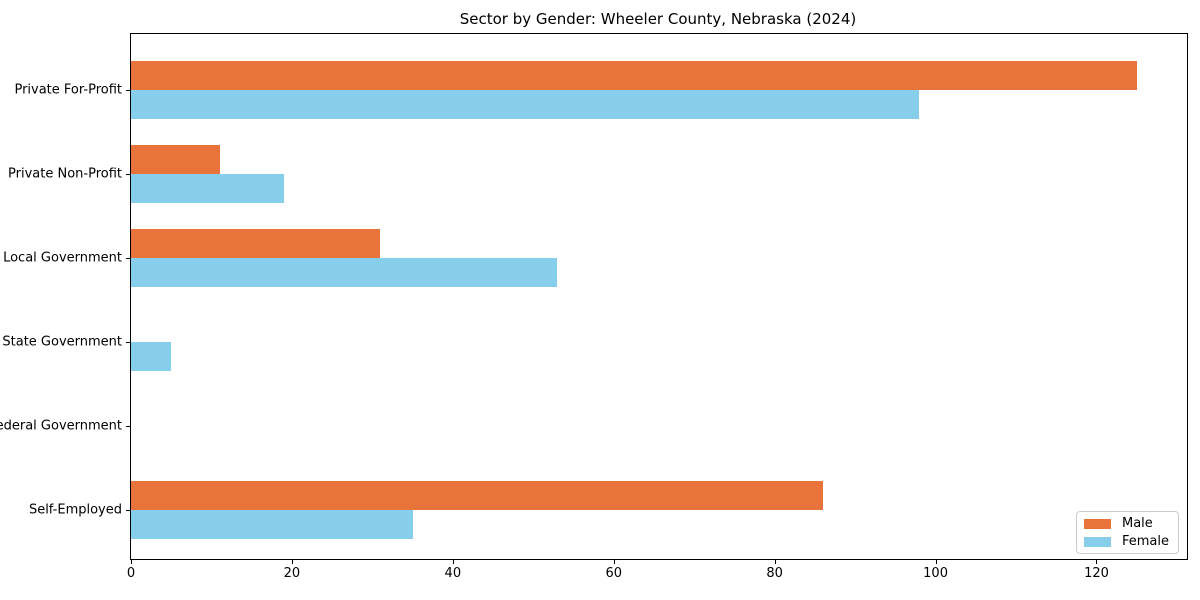 This screenshot has height=600, width=1200. What do you see at coordinates (525, 104) in the screenshot?
I see `bar-private-for-profit-female` at bounding box center [525, 104].